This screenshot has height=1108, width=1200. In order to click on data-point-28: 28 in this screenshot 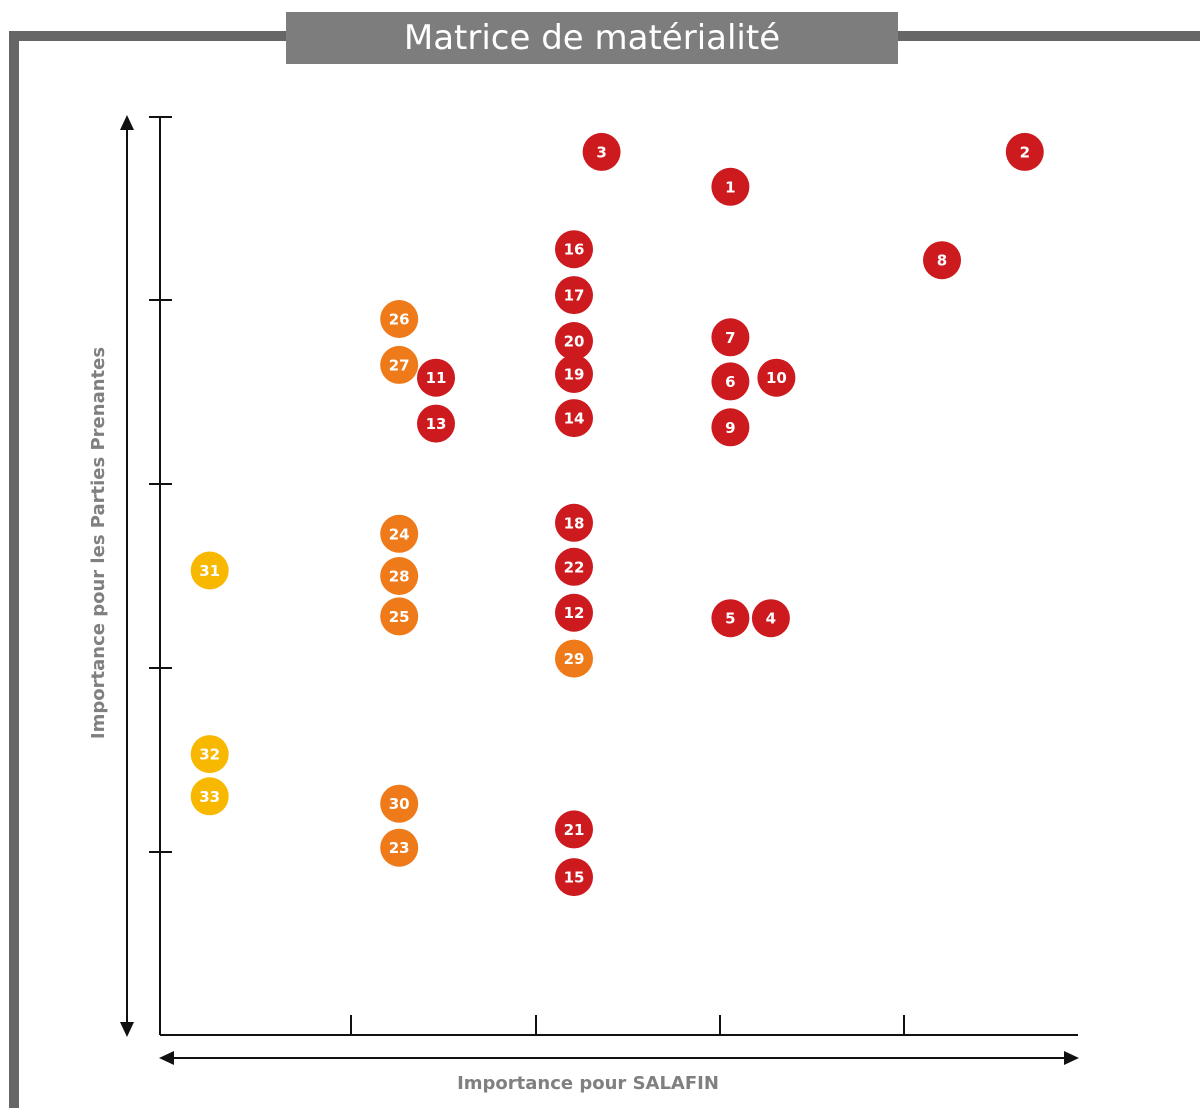, I will do `click(399, 576)`.